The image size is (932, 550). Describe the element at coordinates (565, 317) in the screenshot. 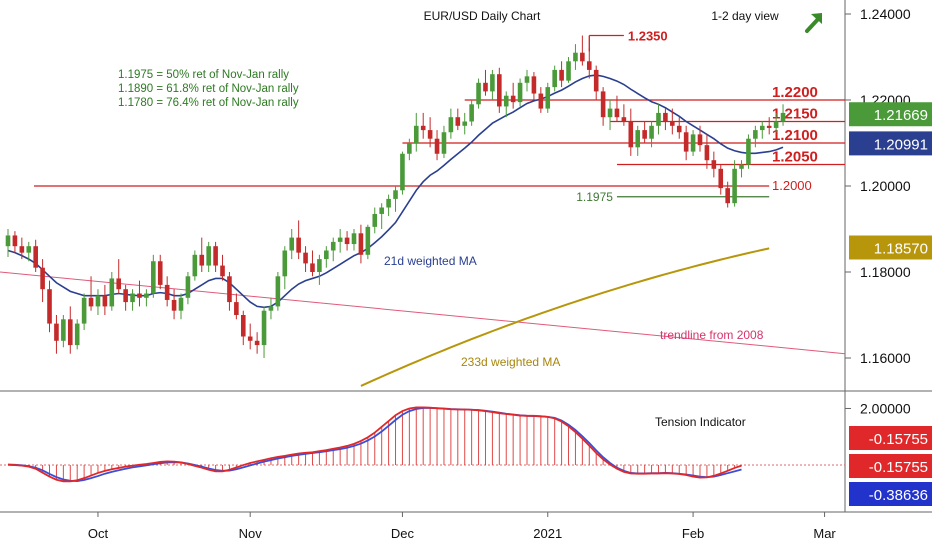

I see `ma233-line` at that location.